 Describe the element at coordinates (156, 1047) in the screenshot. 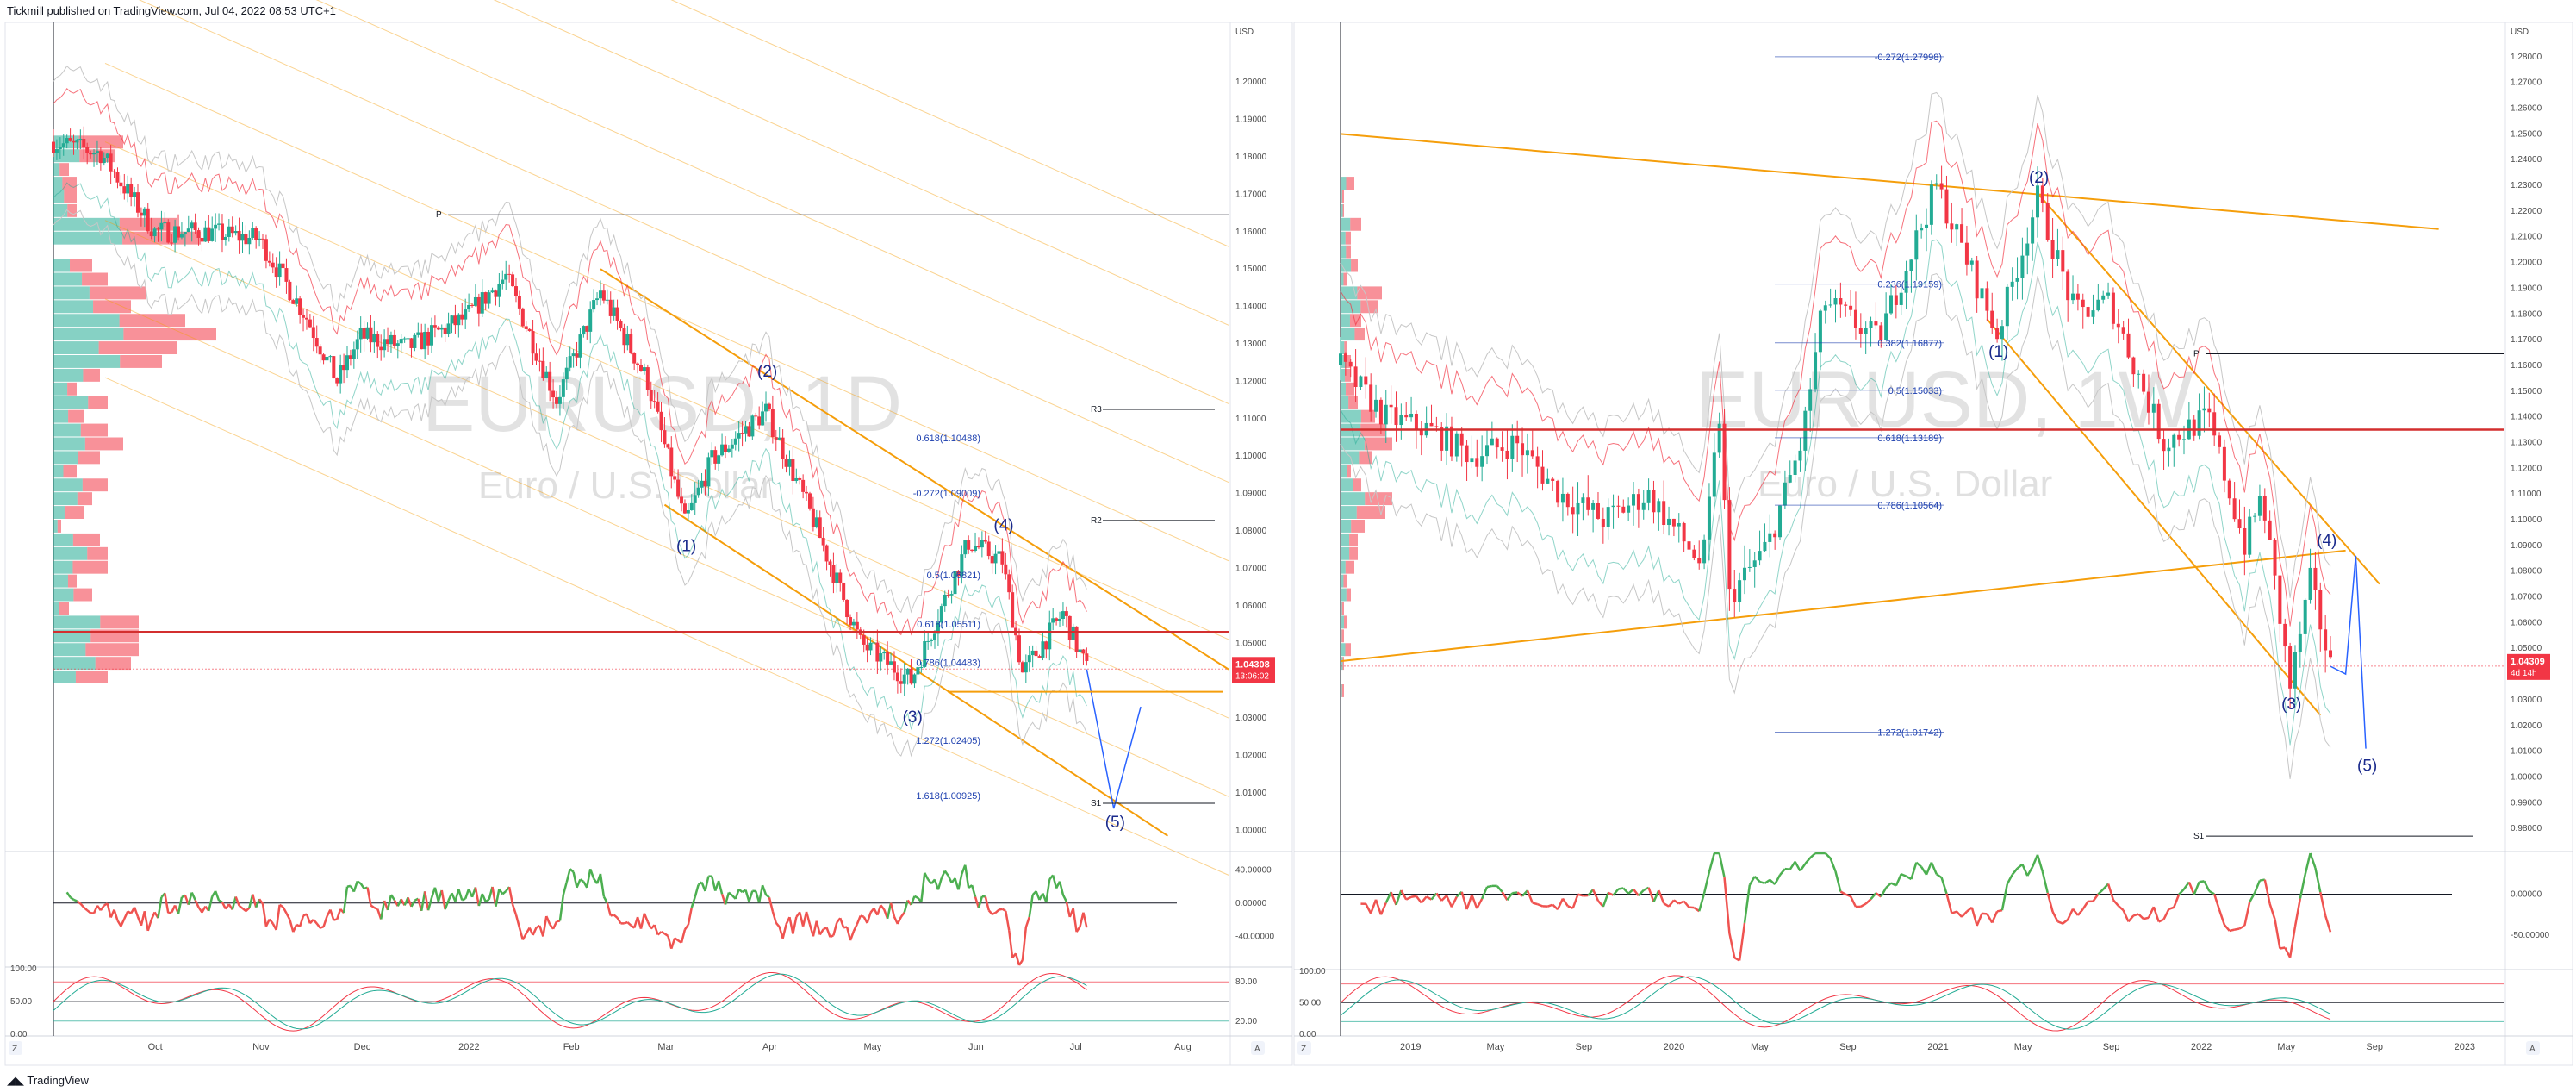

I see `l-xtick-0: Oct` at that location.